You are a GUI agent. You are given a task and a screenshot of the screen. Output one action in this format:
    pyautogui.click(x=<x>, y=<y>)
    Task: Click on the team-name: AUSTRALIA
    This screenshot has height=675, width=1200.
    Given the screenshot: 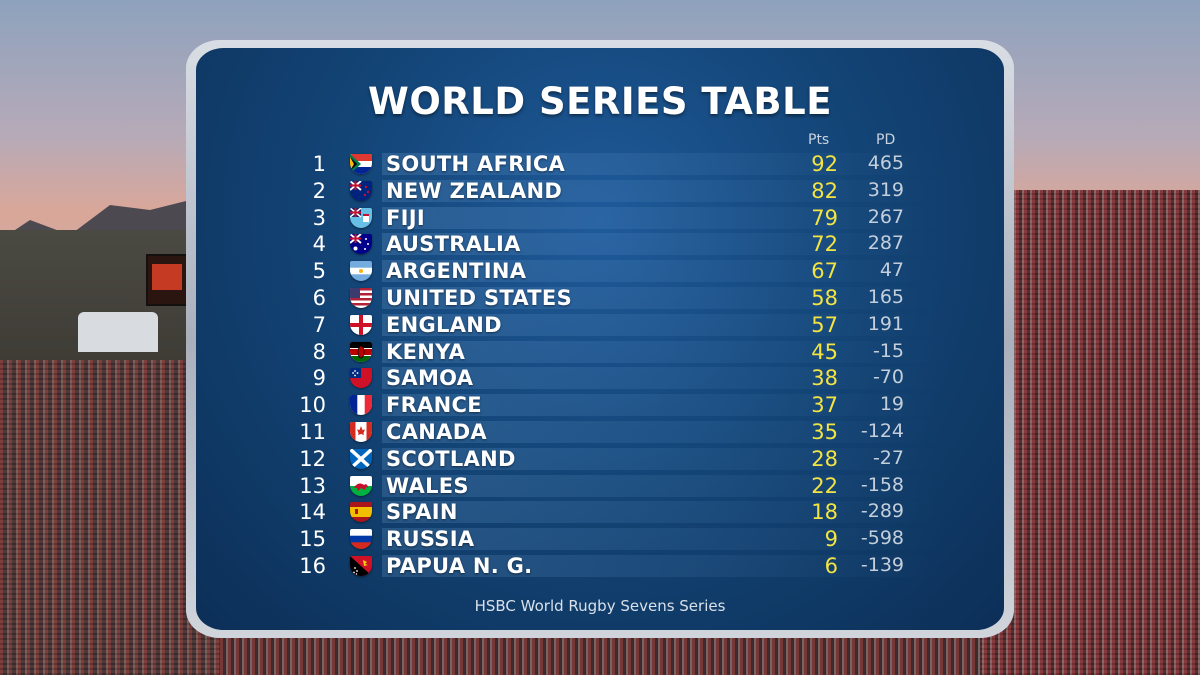 What is the action you would take?
    pyautogui.click(x=453, y=244)
    